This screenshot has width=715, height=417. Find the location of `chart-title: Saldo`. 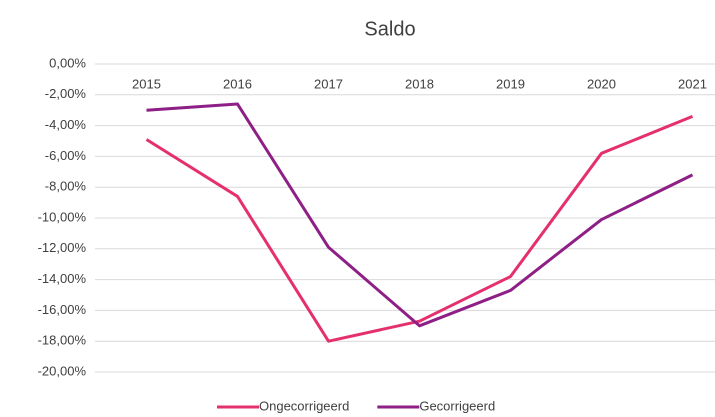

chart-title: Saldo is located at coordinates (389, 29).